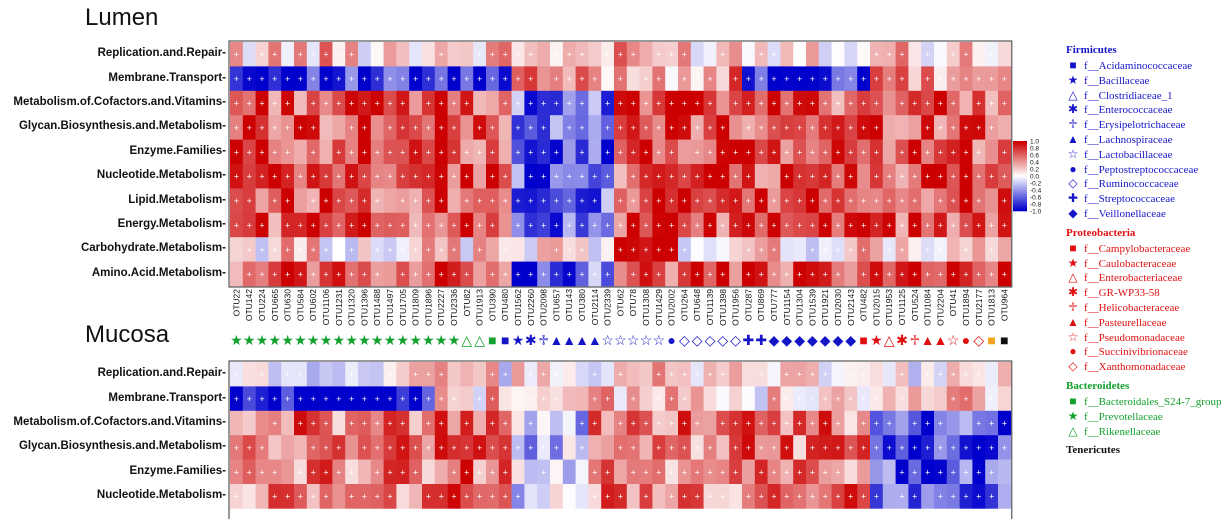 This screenshot has width=1221, height=519. I want to click on taxa-symbol: ◆, so click(838, 340).